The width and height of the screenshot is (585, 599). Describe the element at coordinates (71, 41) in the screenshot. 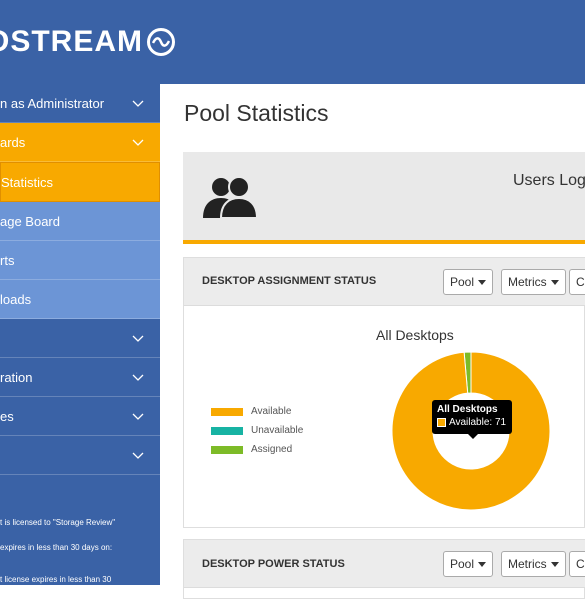

I see `logo-text: OSTREAM` at that location.